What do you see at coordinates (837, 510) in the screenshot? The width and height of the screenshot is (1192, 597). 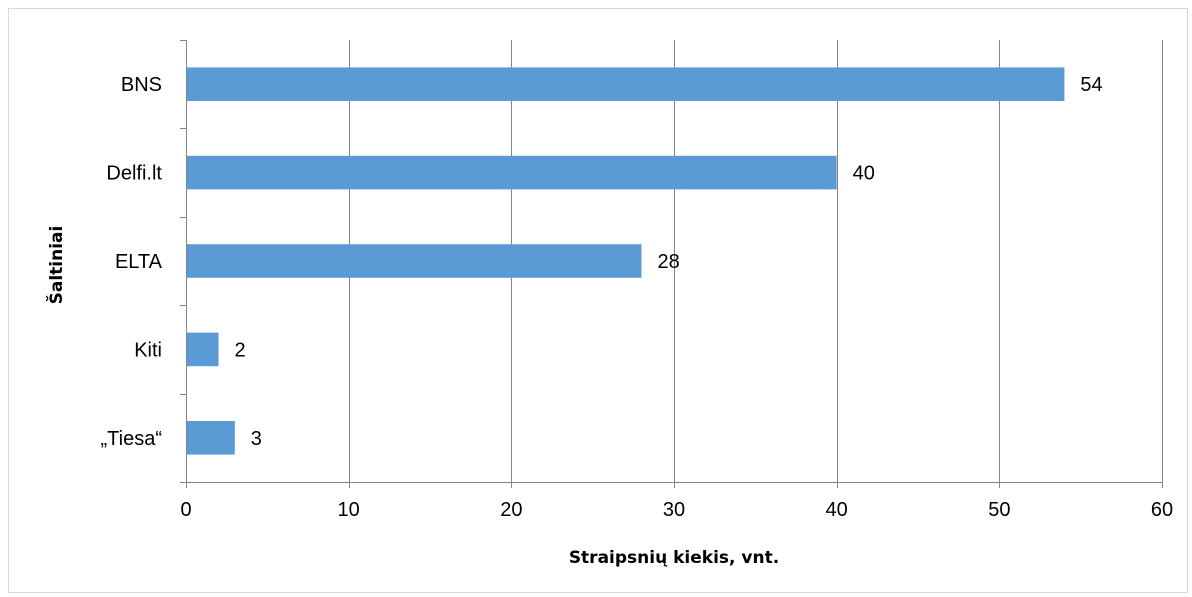 I see `x-tick-label: 40` at bounding box center [837, 510].